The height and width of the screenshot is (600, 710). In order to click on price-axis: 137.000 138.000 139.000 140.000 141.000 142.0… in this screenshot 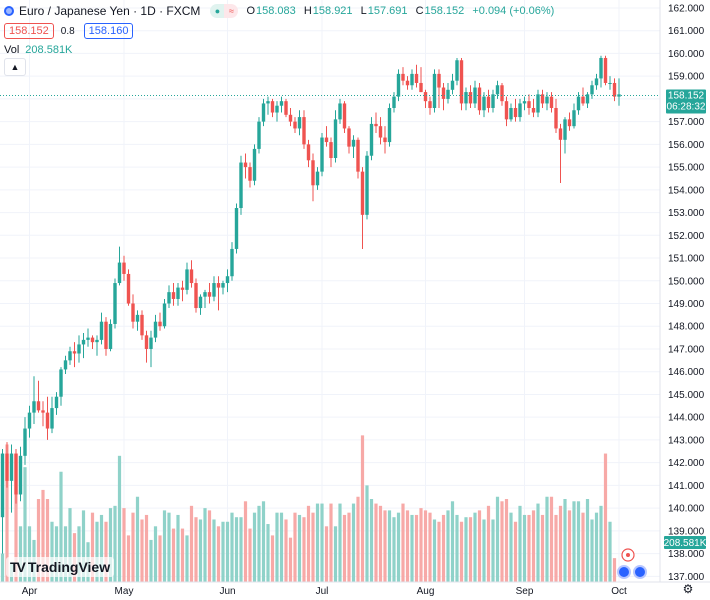, I will do `click(682, 291)`.